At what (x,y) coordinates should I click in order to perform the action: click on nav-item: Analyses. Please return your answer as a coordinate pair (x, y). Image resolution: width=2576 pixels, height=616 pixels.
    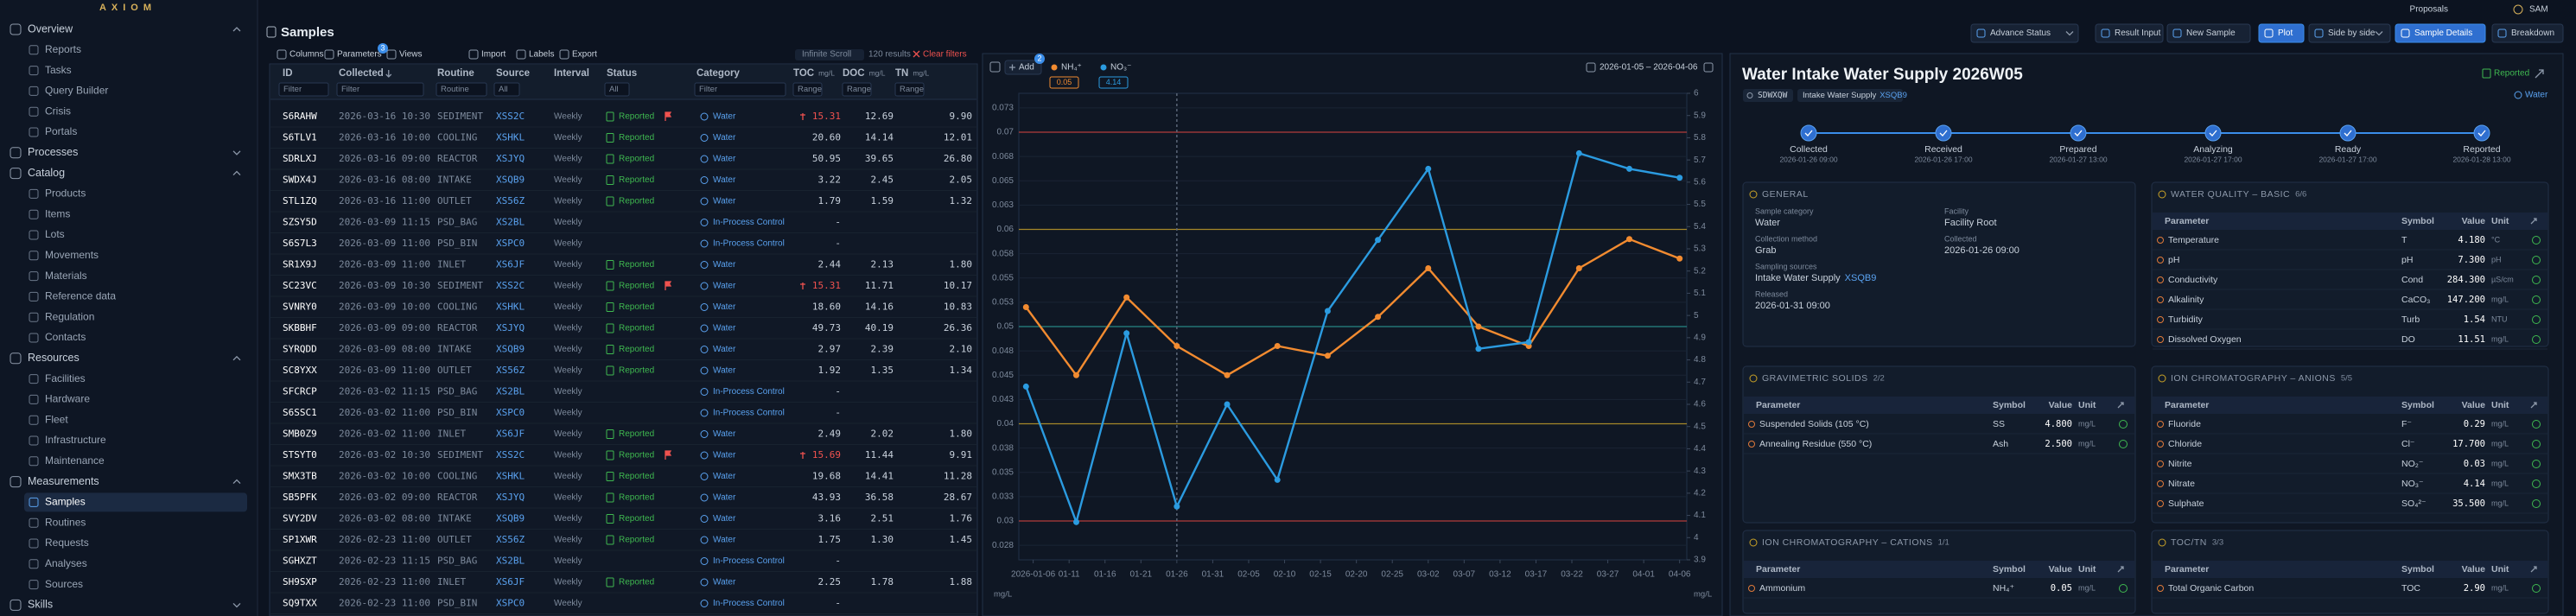
    Looking at the image, I should click on (66, 563).